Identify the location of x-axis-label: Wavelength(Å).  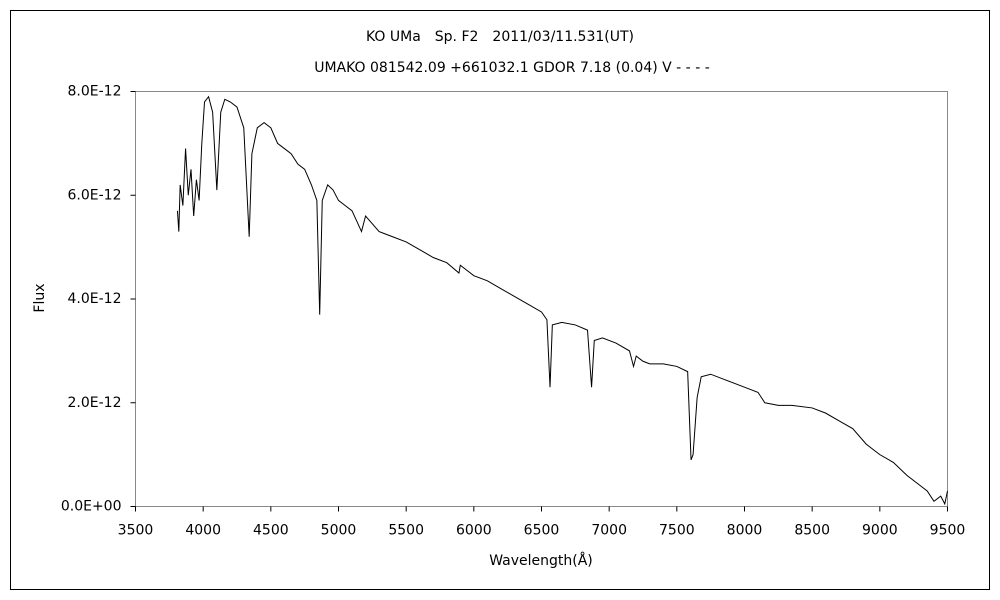
(541, 560).